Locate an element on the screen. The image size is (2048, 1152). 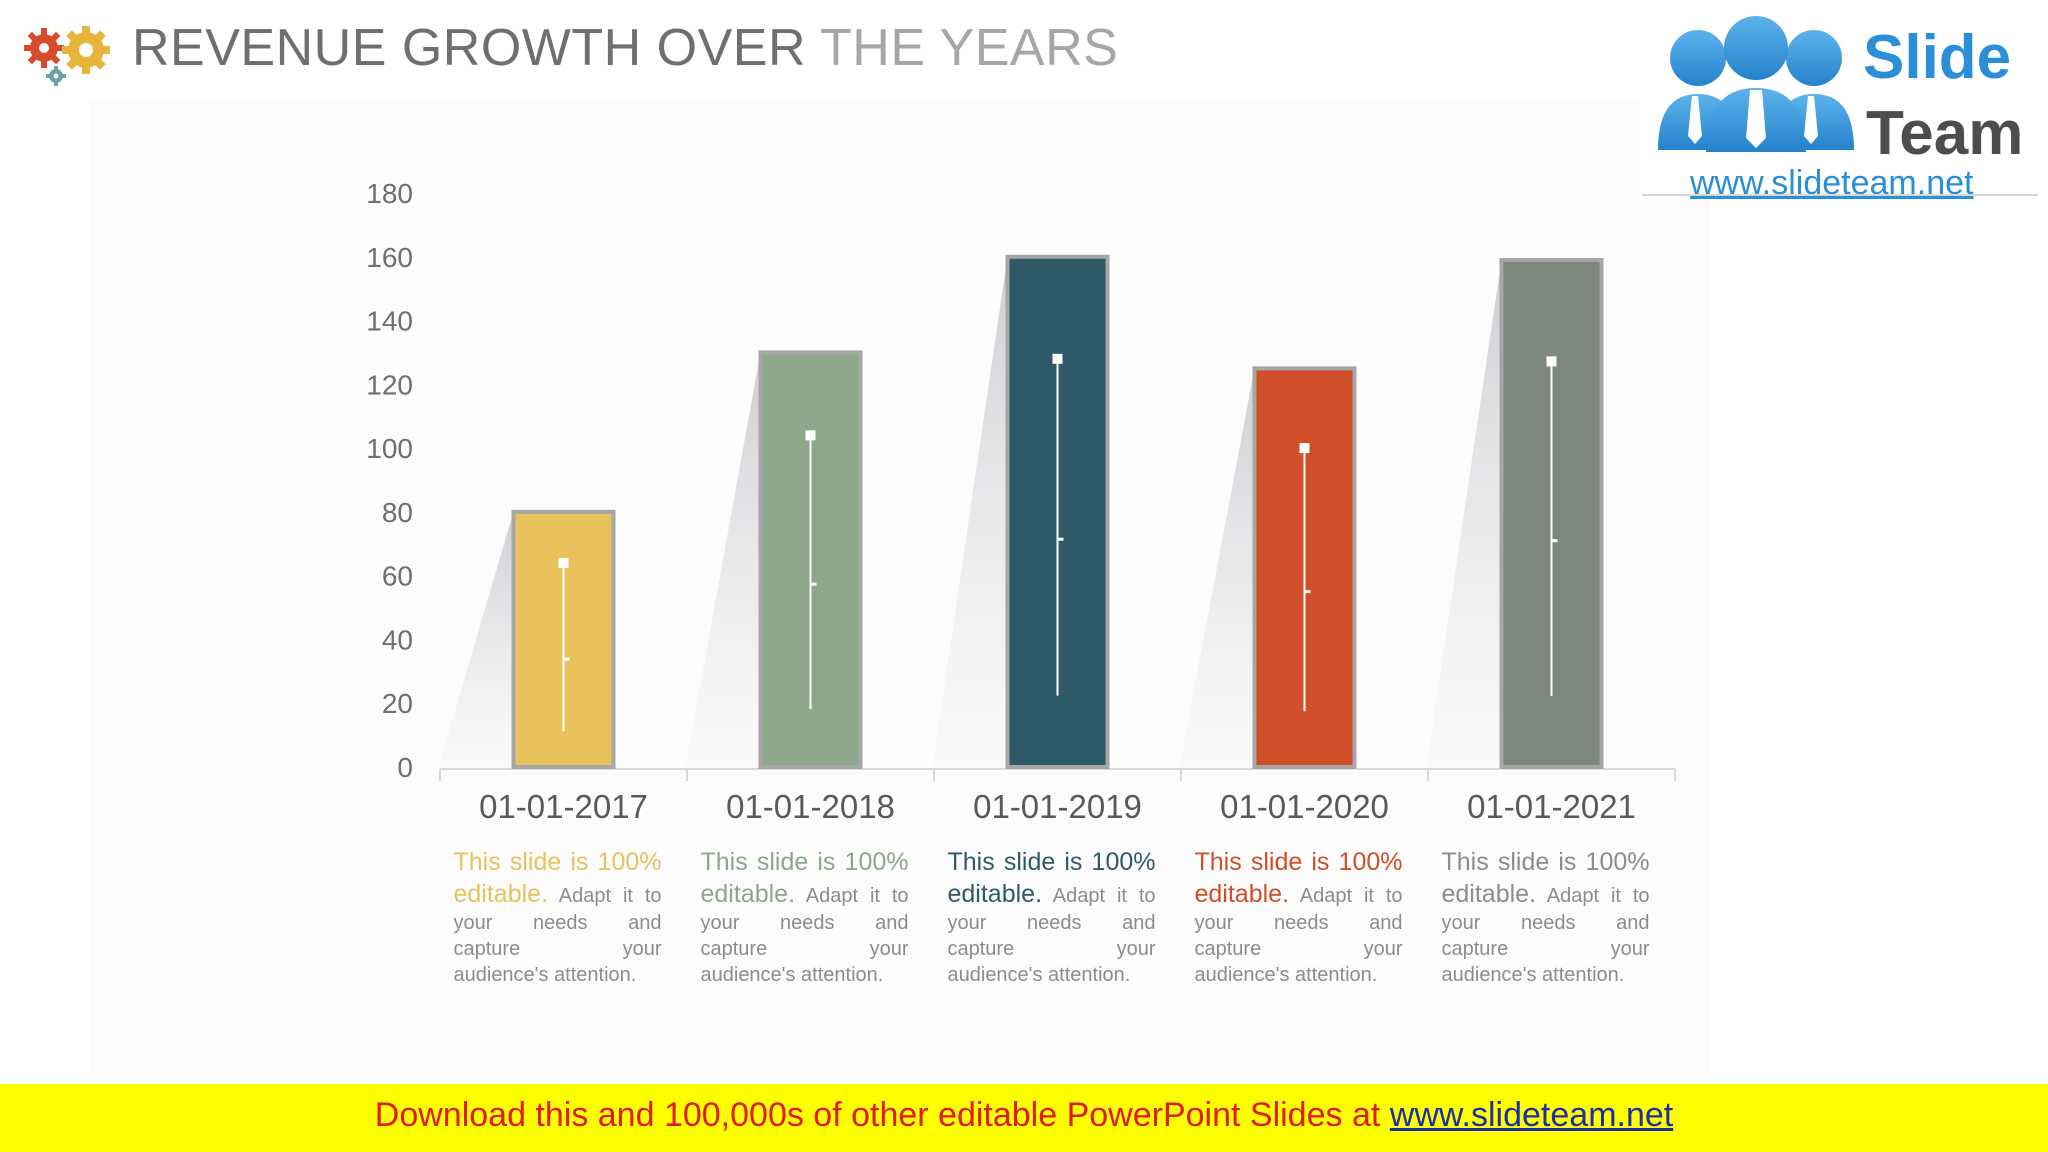
gears-icon is located at coordinates (67, 56).